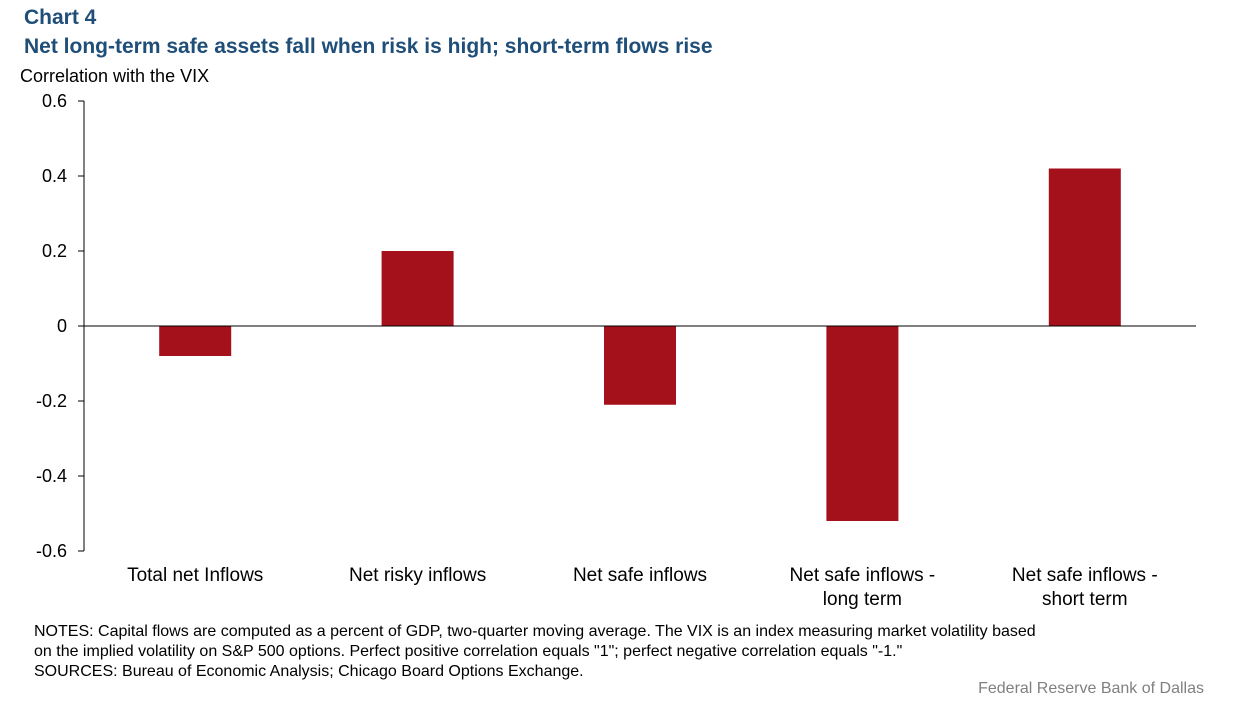  What do you see at coordinates (54, 251) in the screenshot?
I see `y-tick-label: 0.2` at bounding box center [54, 251].